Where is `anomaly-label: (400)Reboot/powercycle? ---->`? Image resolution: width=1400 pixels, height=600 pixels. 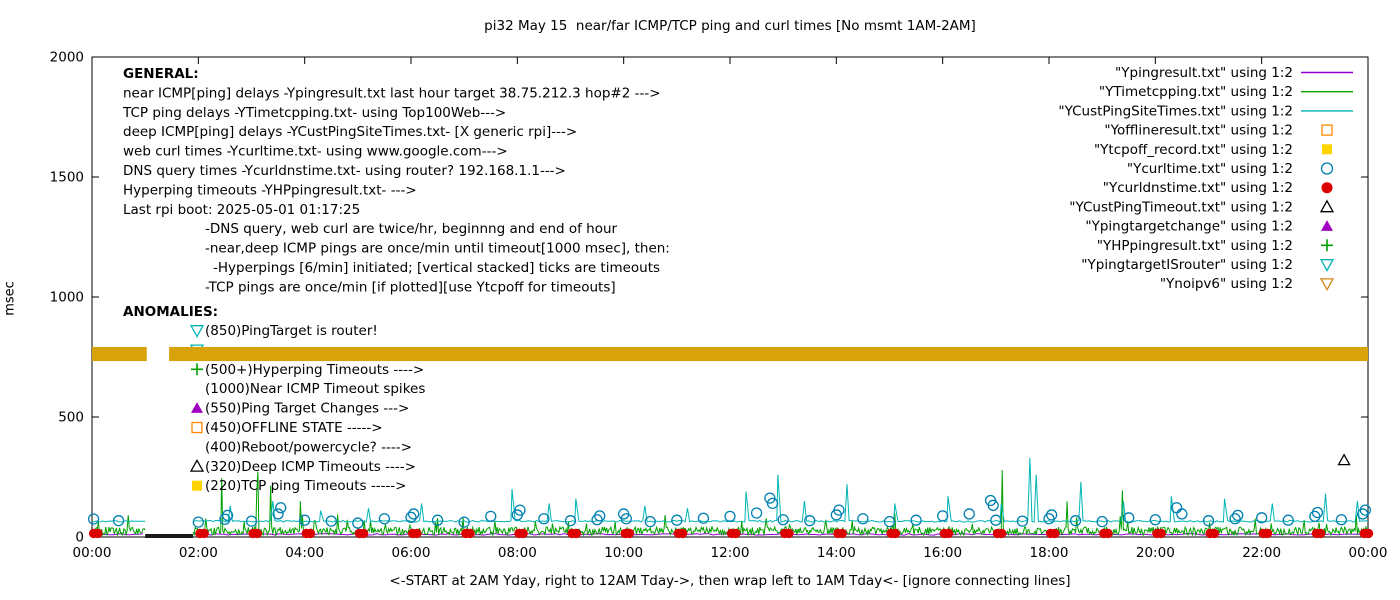
anomaly-label: (400)Reboot/powercycle? ----> is located at coordinates (308, 447).